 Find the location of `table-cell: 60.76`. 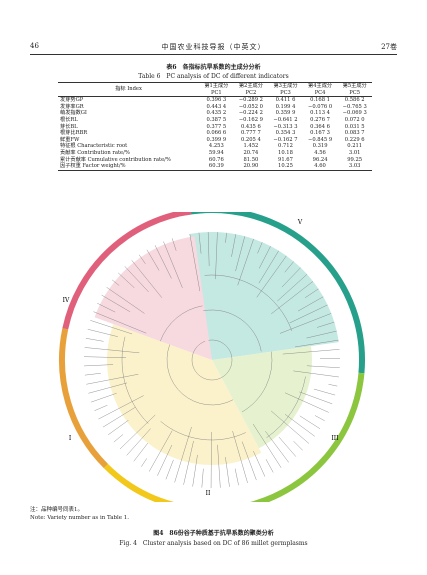

table-cell: 60.76 is located at coordinates (216, 159).